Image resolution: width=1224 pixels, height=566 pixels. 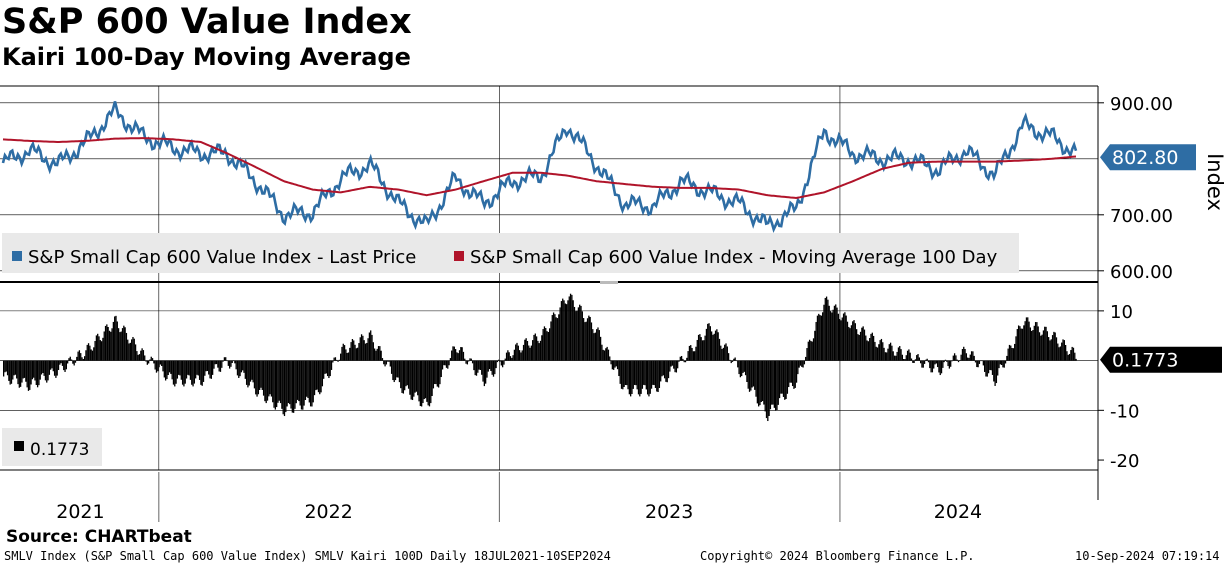 I want to click on top-legend-box, so click(x=510, y=253).